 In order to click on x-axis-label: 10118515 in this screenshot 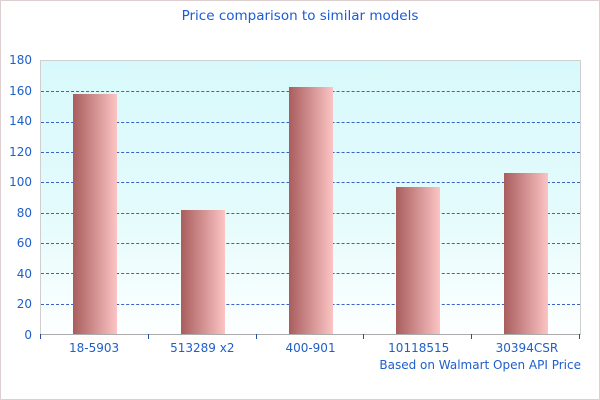, I will do `click(419, 348)`.